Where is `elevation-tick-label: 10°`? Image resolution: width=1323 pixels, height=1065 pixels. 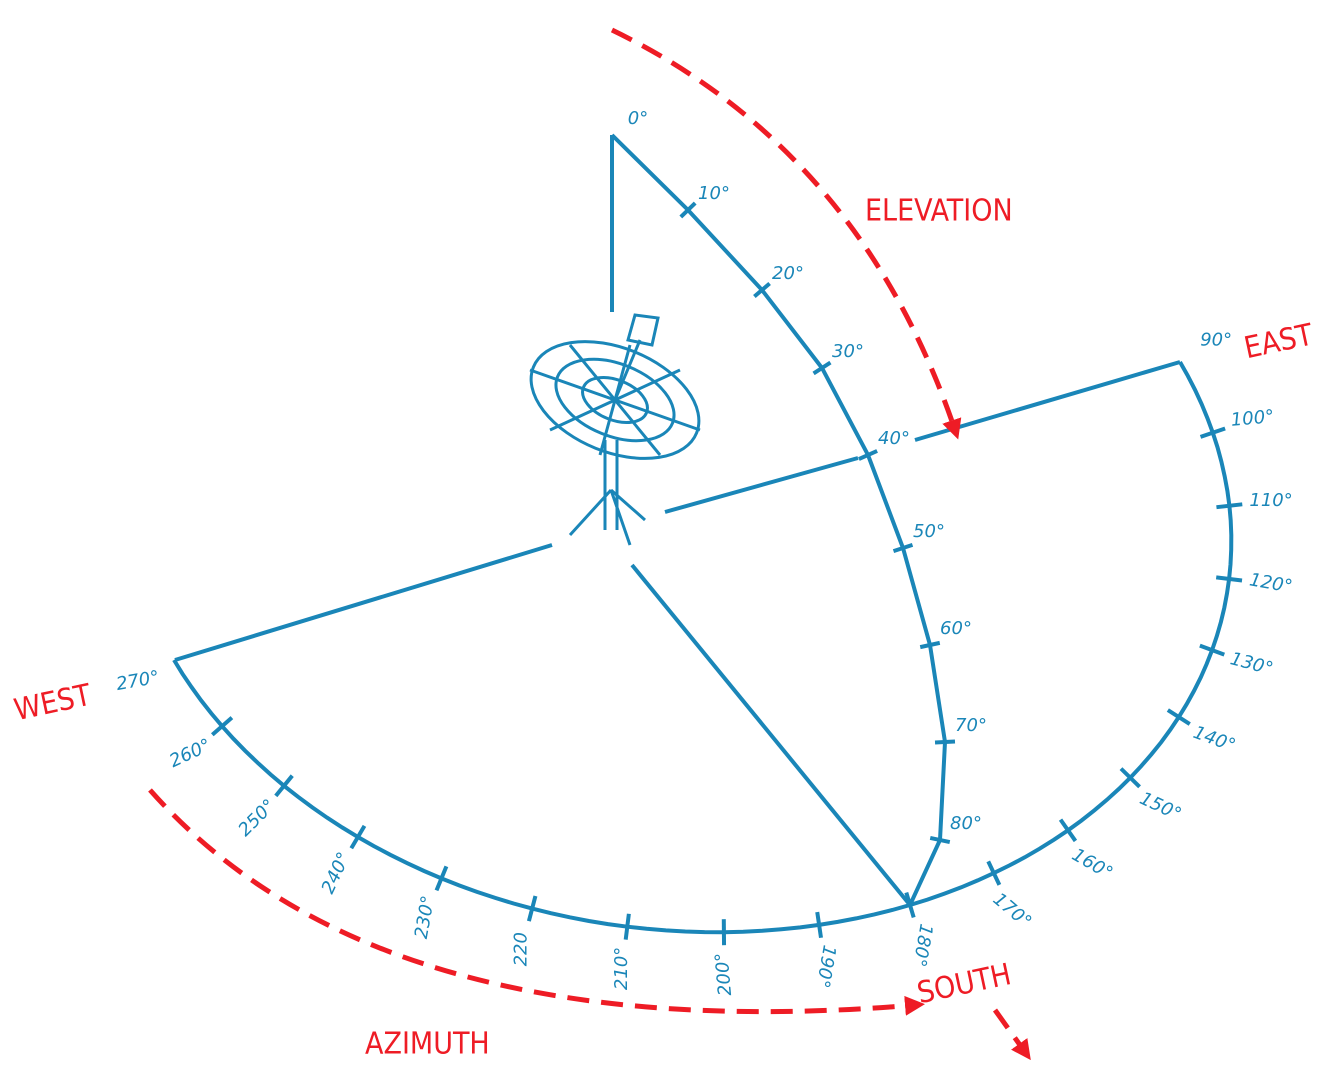
elevation-tick-label: 10° is located at coordinates (714, 193).